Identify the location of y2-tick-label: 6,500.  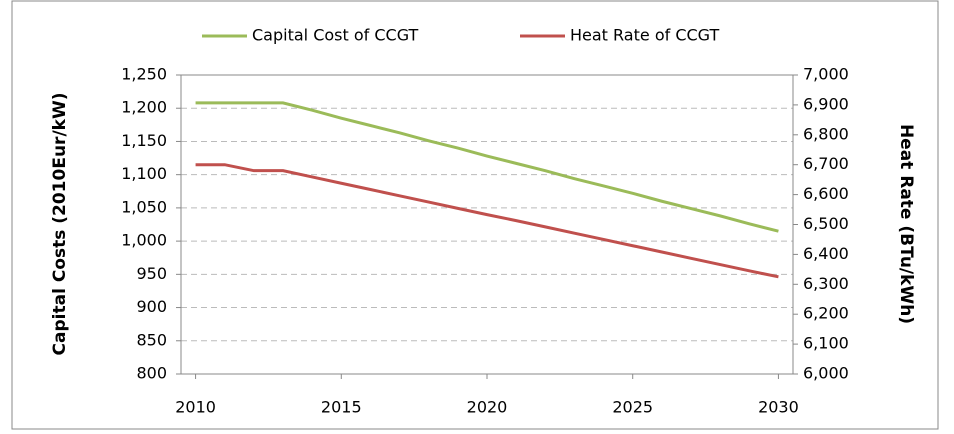
(826, 223).